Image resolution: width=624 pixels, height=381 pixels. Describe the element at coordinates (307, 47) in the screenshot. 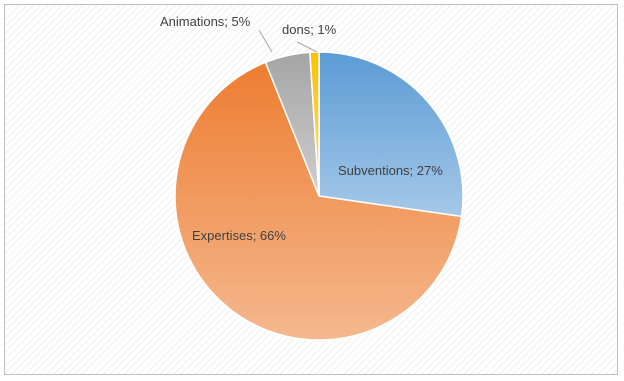

I see `leader-line-dons` at that location.